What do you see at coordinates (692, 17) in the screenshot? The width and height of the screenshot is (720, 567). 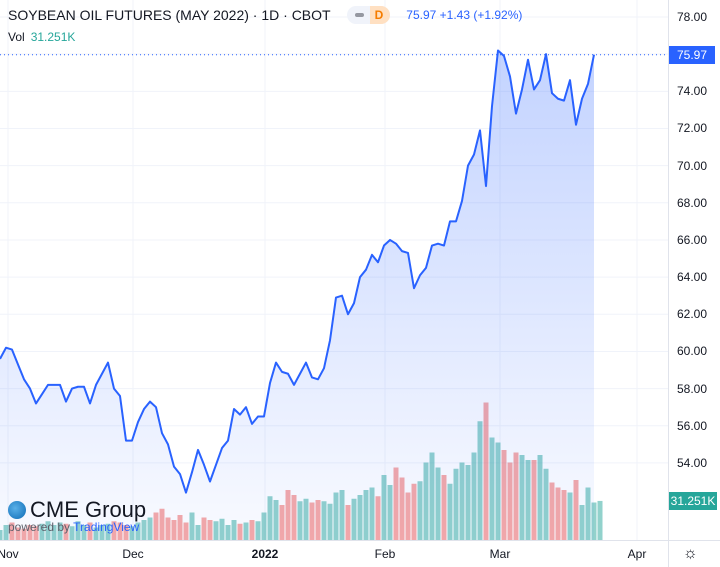 I see `price-tick-label: 78.00` at bounding box center [692, 17].